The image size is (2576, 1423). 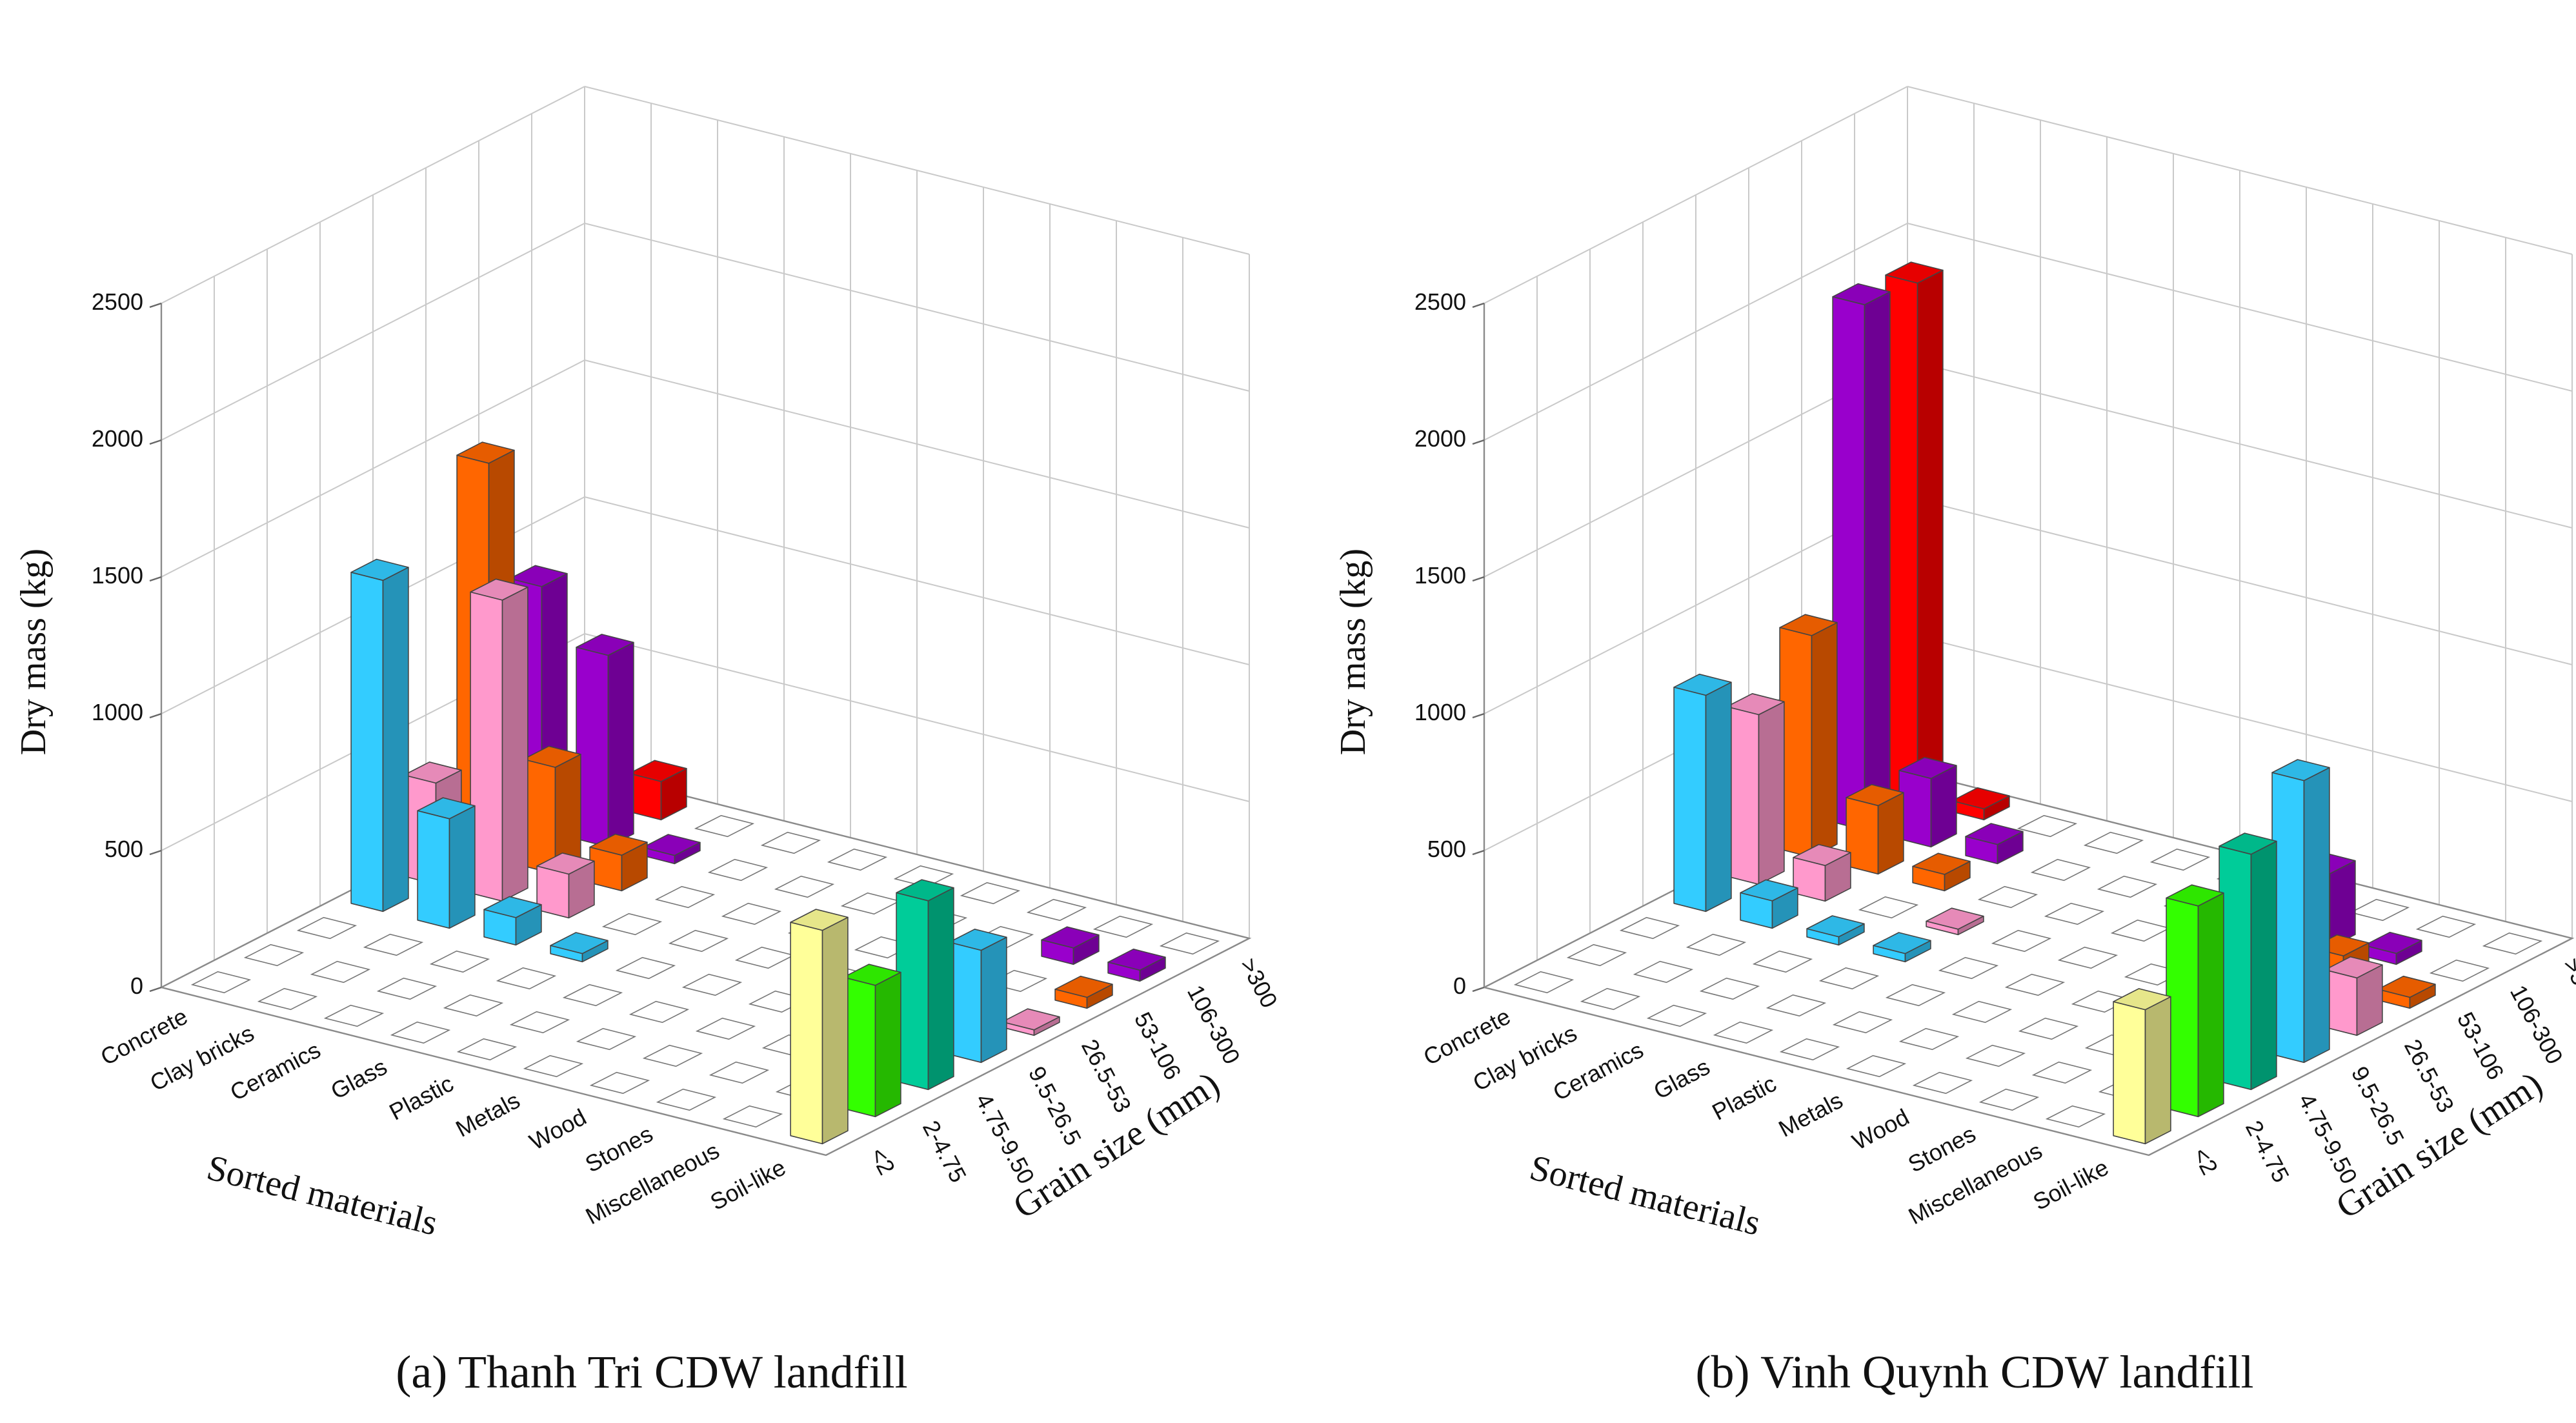 I want to click on z-tick-label: 2000, so click(x=117, y=438).